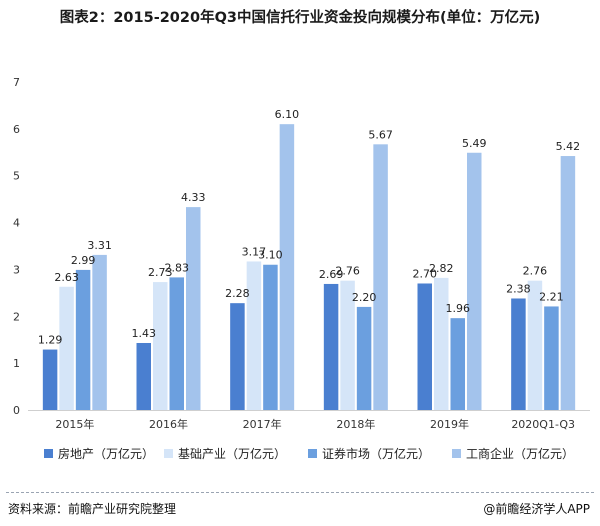 This screenshot has width=600, height=526. Describe the element at coordinates (16, 129) in the screenshot. I see `y-tick-label: 6` at that location.